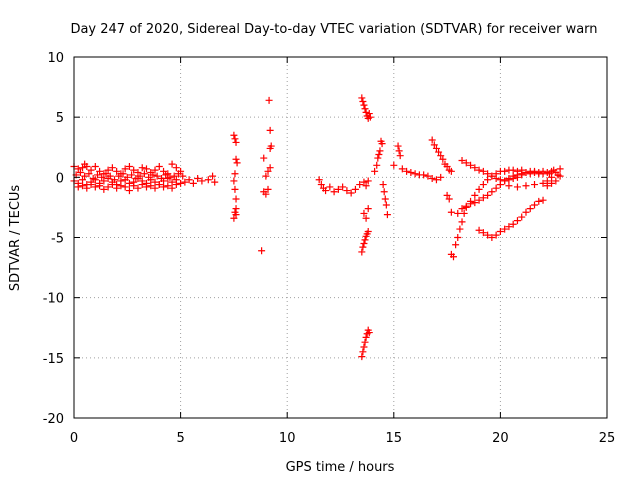 This screenshot has height=480, width=640. I want to click on x-tick-label: 25, so click(607, 438).